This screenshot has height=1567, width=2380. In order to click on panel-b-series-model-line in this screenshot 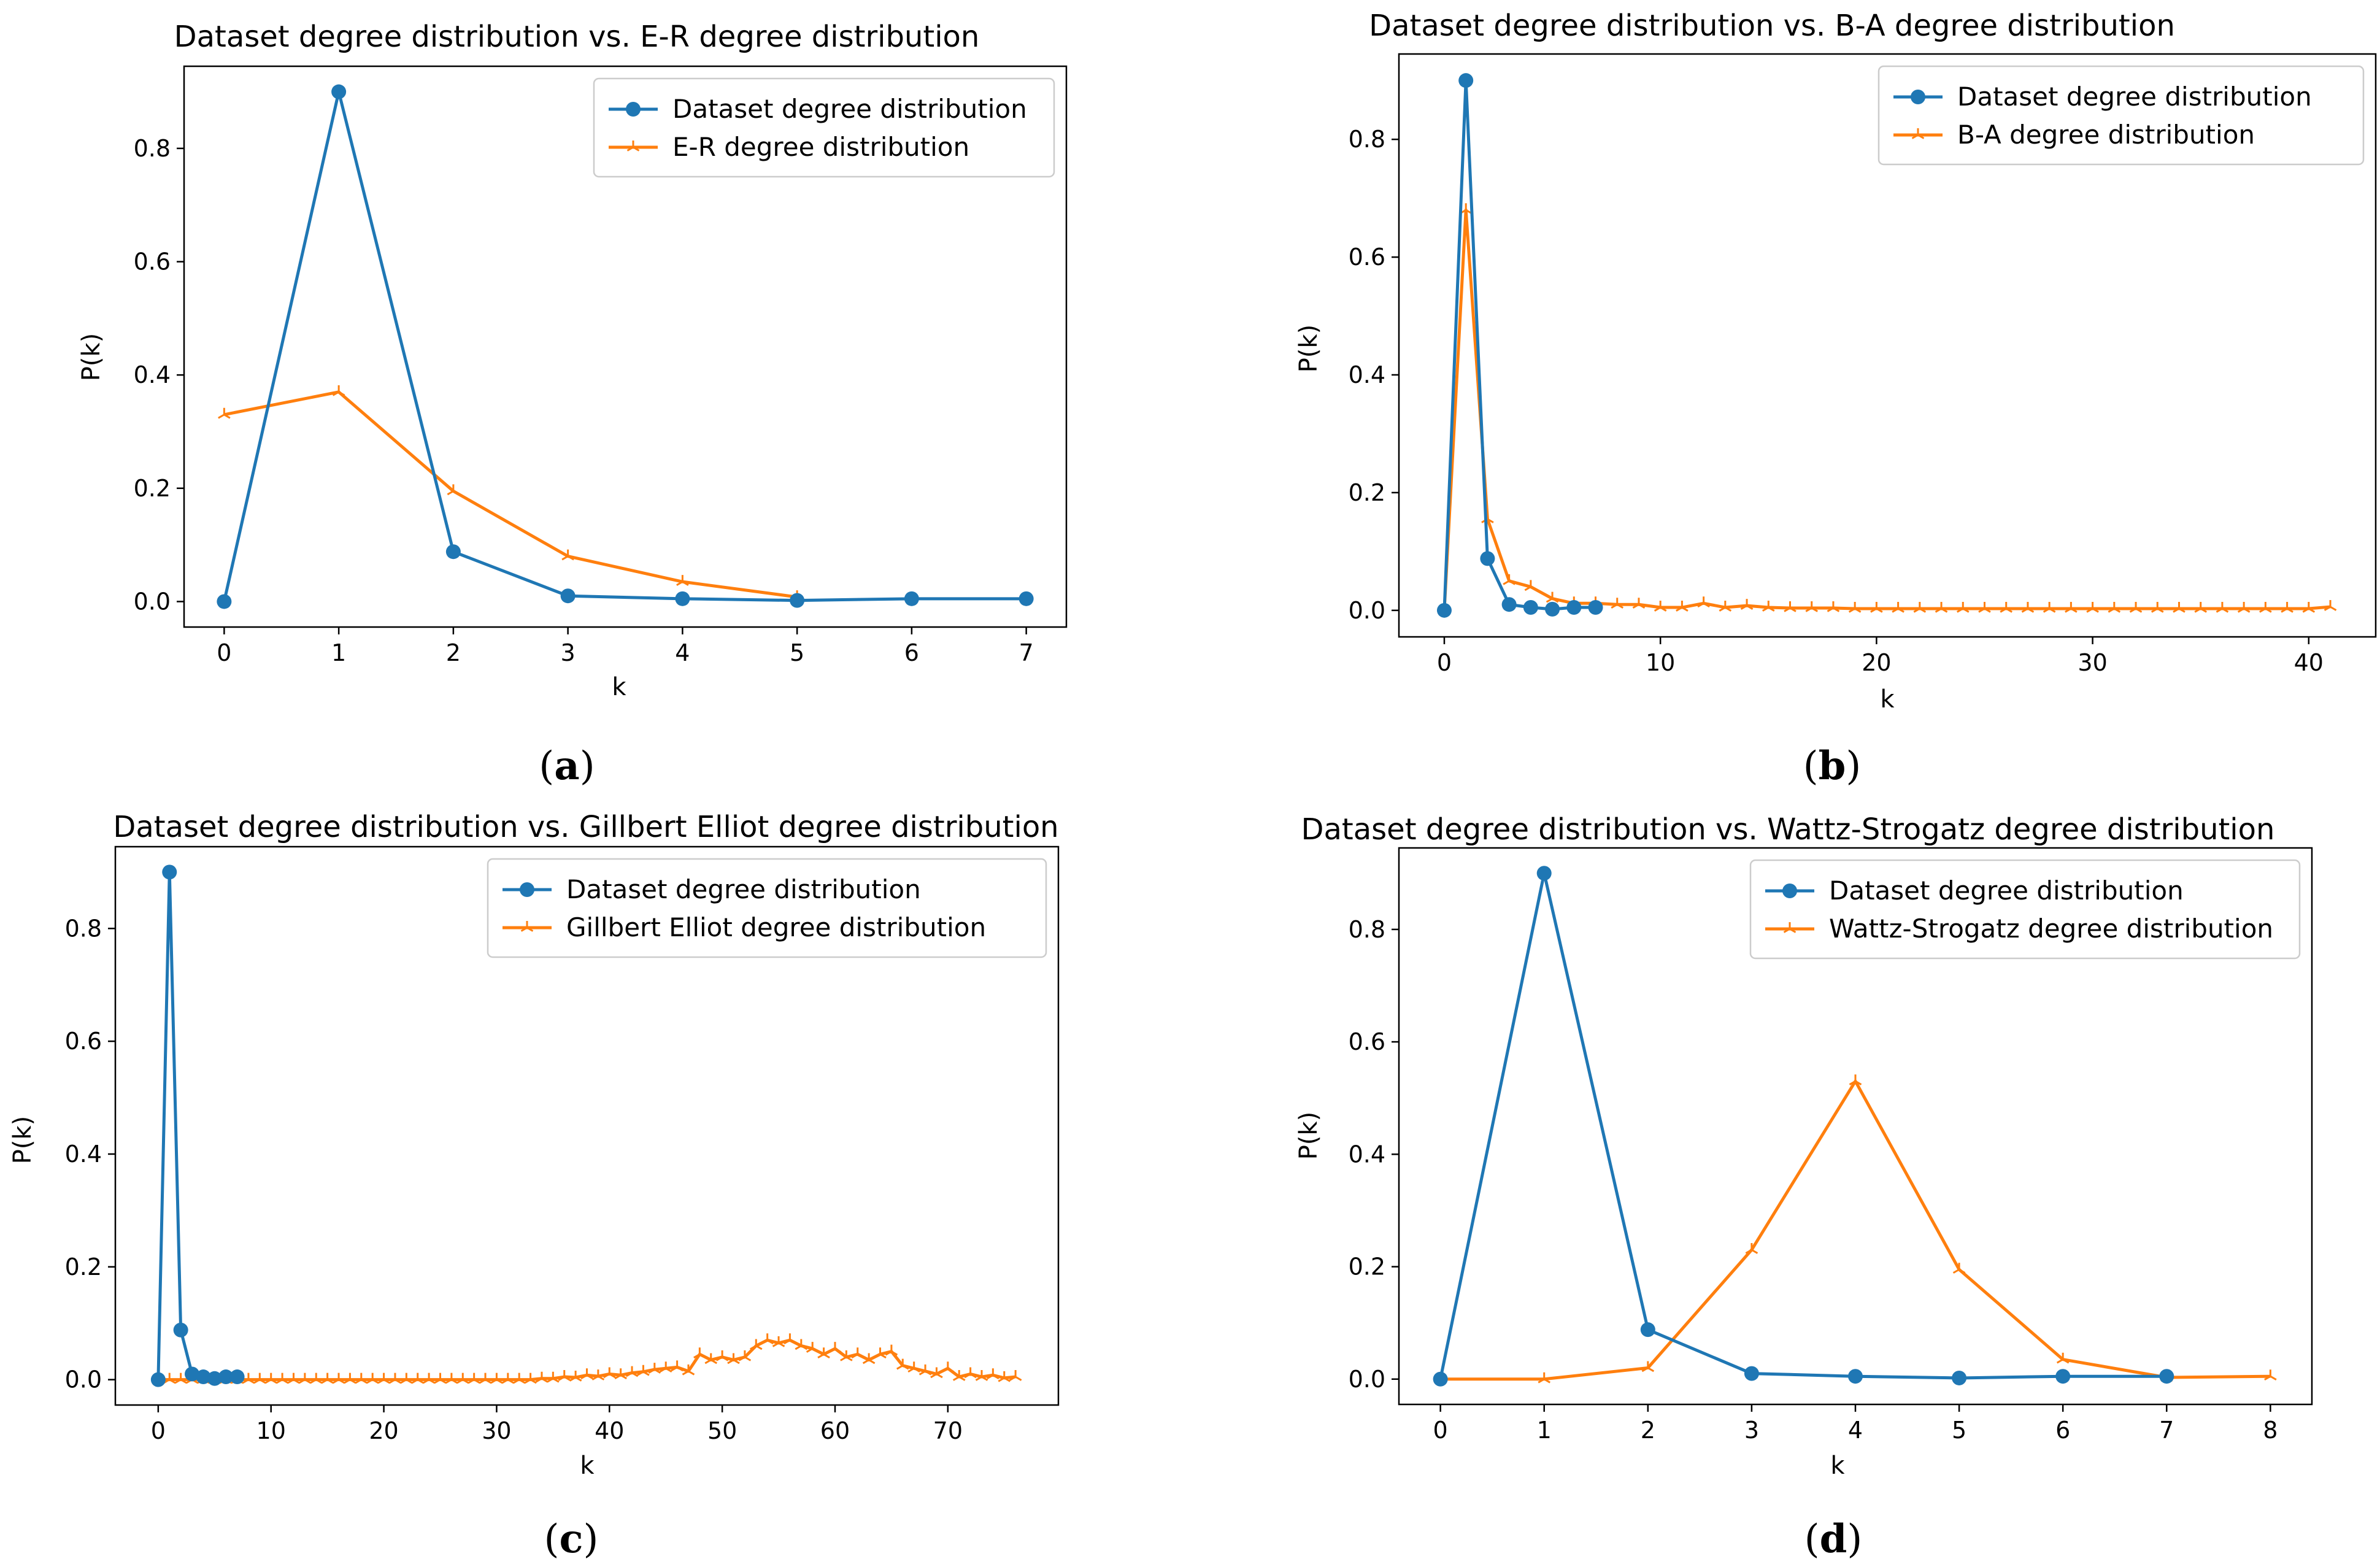, I will do `click(1886, 409)`.